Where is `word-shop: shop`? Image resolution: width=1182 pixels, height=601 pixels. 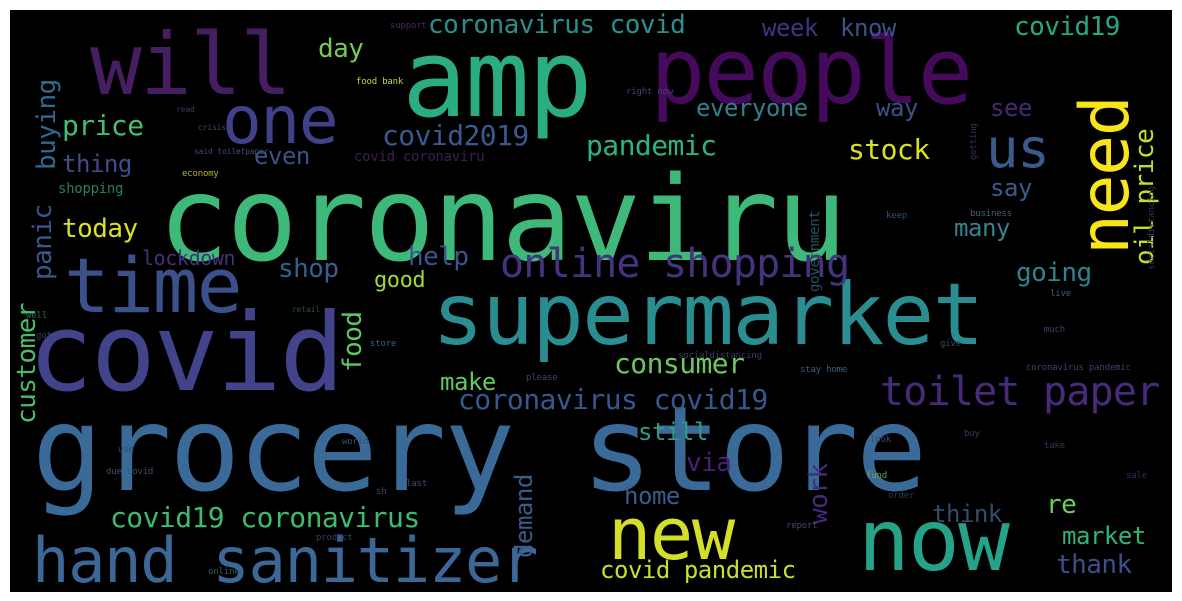
word-shop: shop is located at coordinates (308, 269).